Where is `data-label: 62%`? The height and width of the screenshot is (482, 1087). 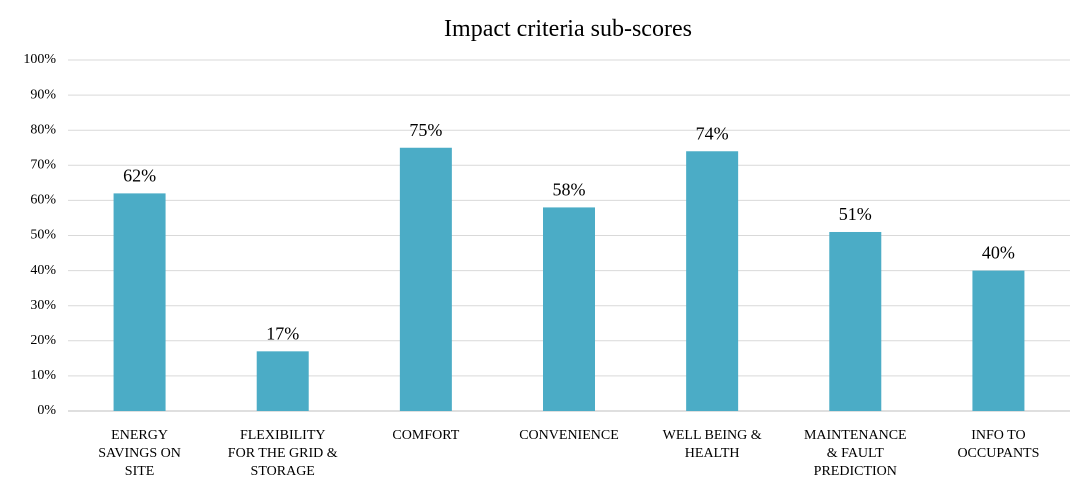
data-label: 62% is located at coordinates (139, 175).